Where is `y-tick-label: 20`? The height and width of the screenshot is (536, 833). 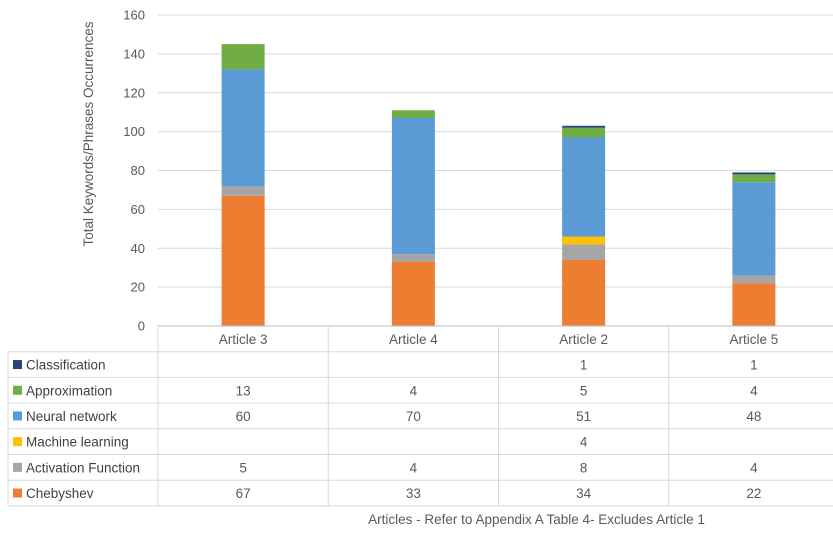 y-tick-label: 20 is located at coordinates (138, 287).